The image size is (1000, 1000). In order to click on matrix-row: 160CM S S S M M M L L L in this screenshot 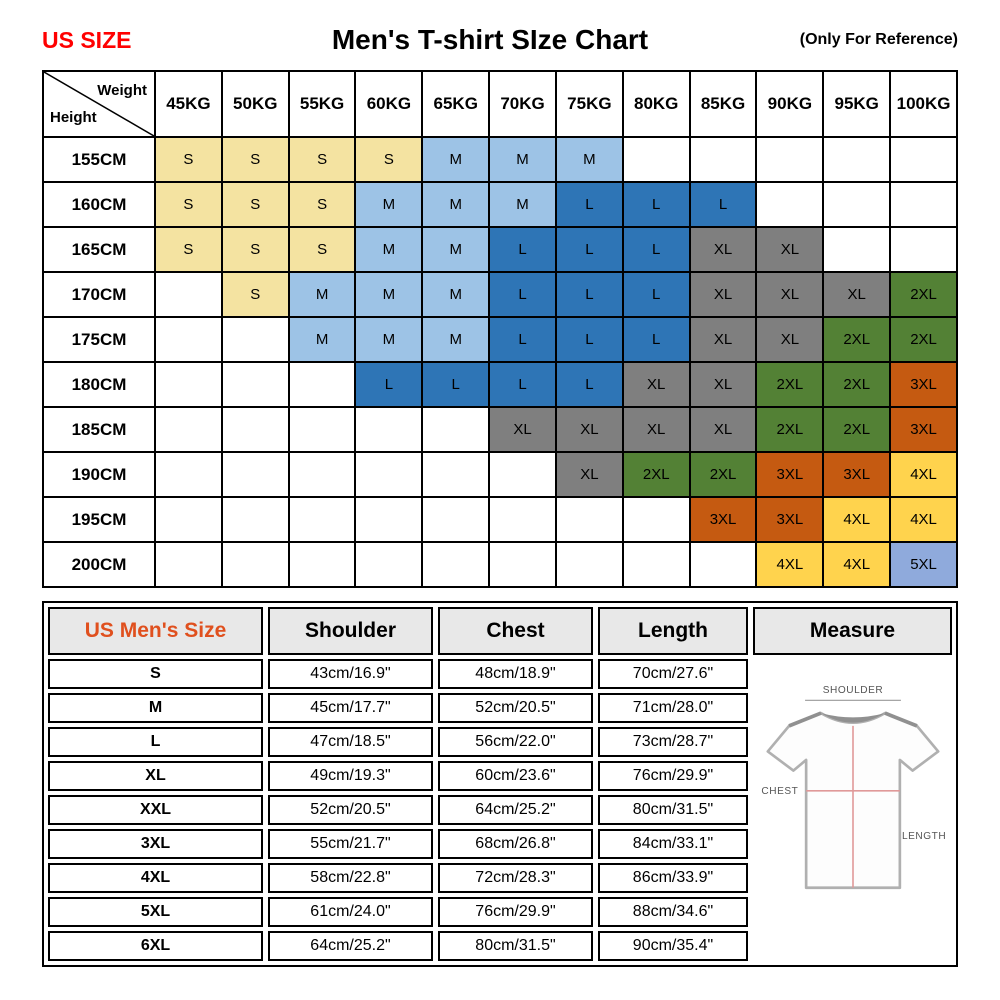, I will do `click(500, 204)`.